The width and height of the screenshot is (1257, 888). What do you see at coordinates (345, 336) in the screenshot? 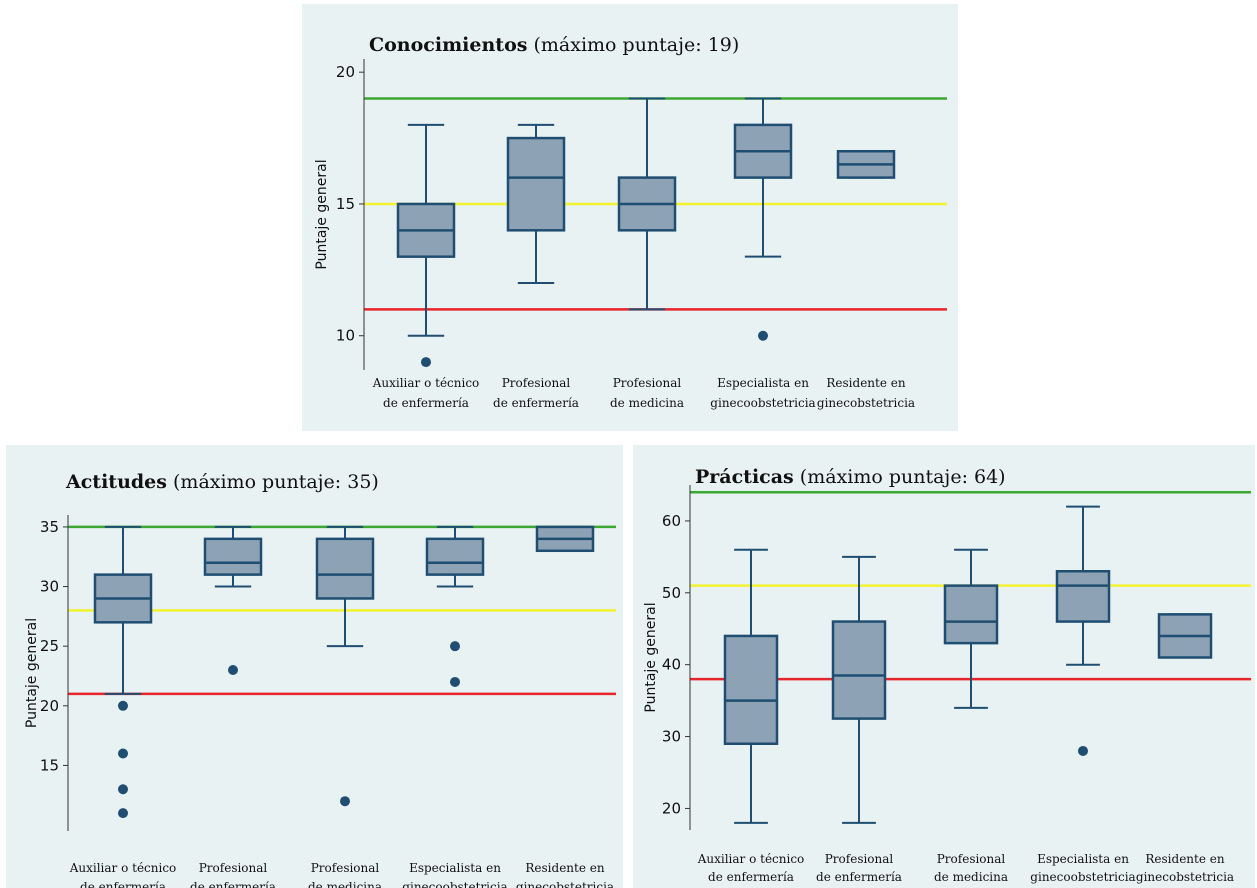
I see `y-tick-label: 10` at bounding box center [345, 336].